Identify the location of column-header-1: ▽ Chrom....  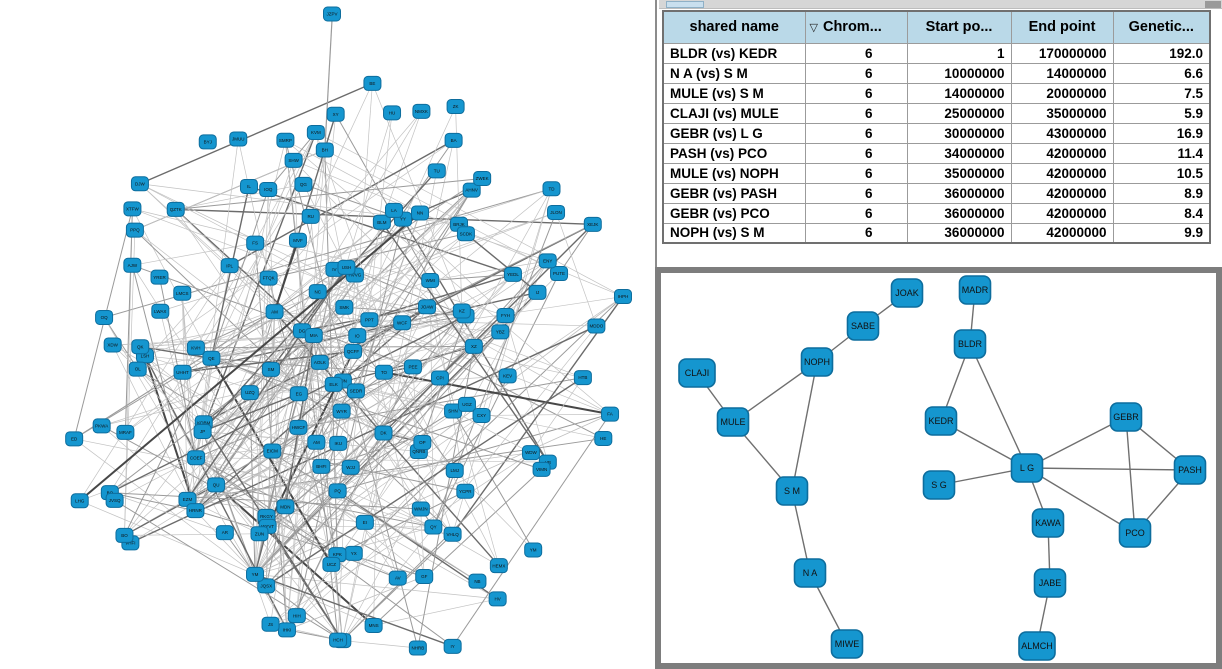
(856, 27).